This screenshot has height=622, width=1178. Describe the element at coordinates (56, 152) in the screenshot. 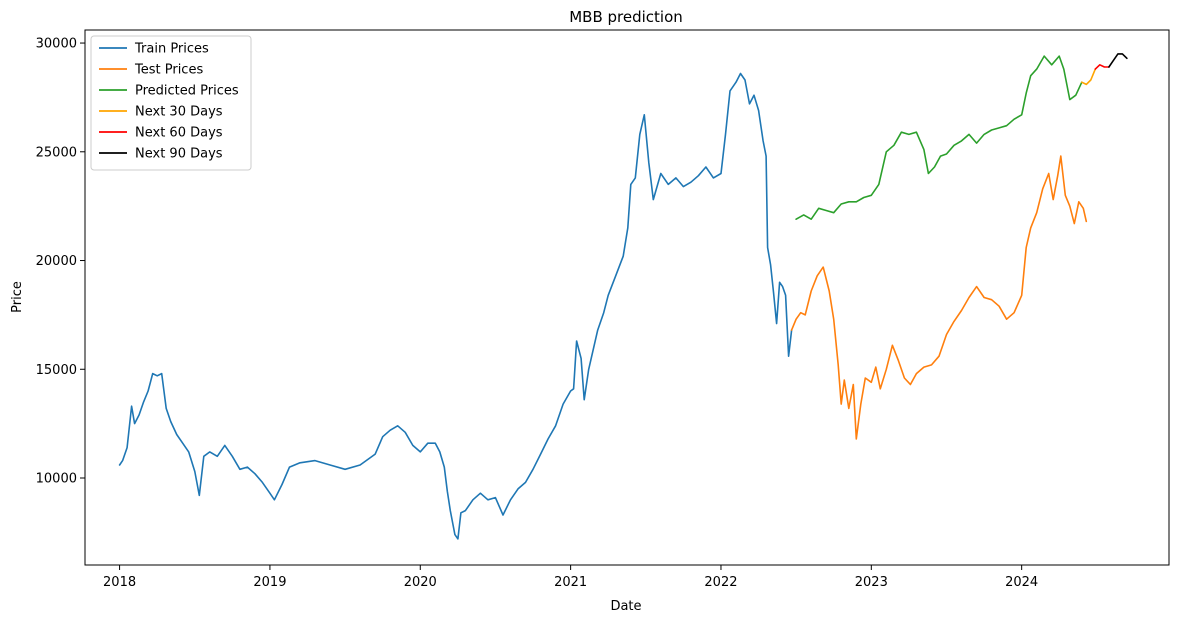

I see `y-tick-label: 25000` at that location.